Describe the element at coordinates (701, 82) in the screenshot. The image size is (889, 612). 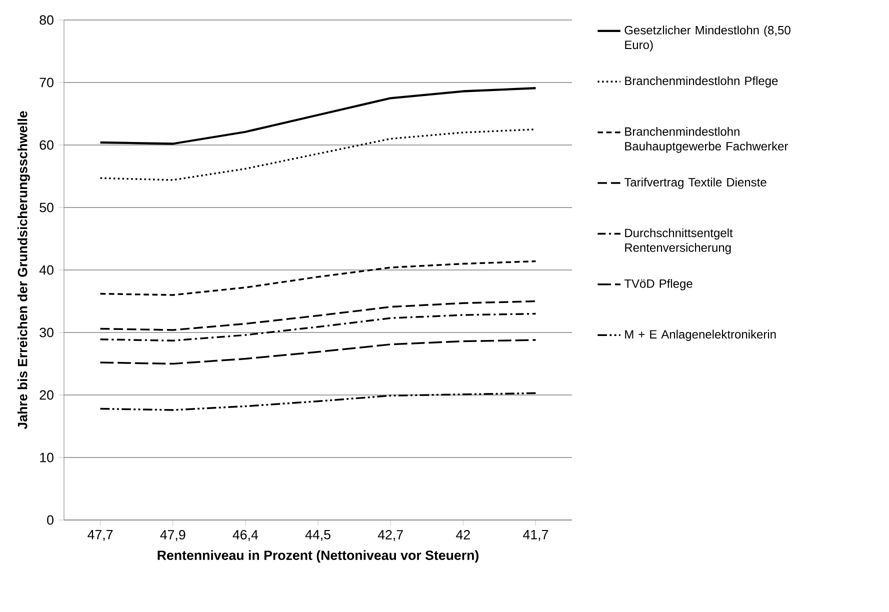
I see `legend-label: Branchenmindestlohn Pflege` at that location.